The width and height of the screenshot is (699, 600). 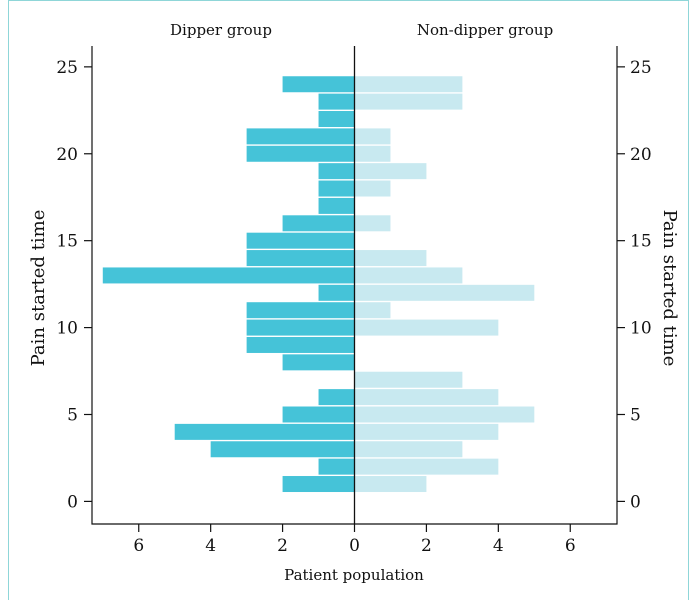 I want to click on y-tick-label-right-20: 20, so click(x=641, y=155).